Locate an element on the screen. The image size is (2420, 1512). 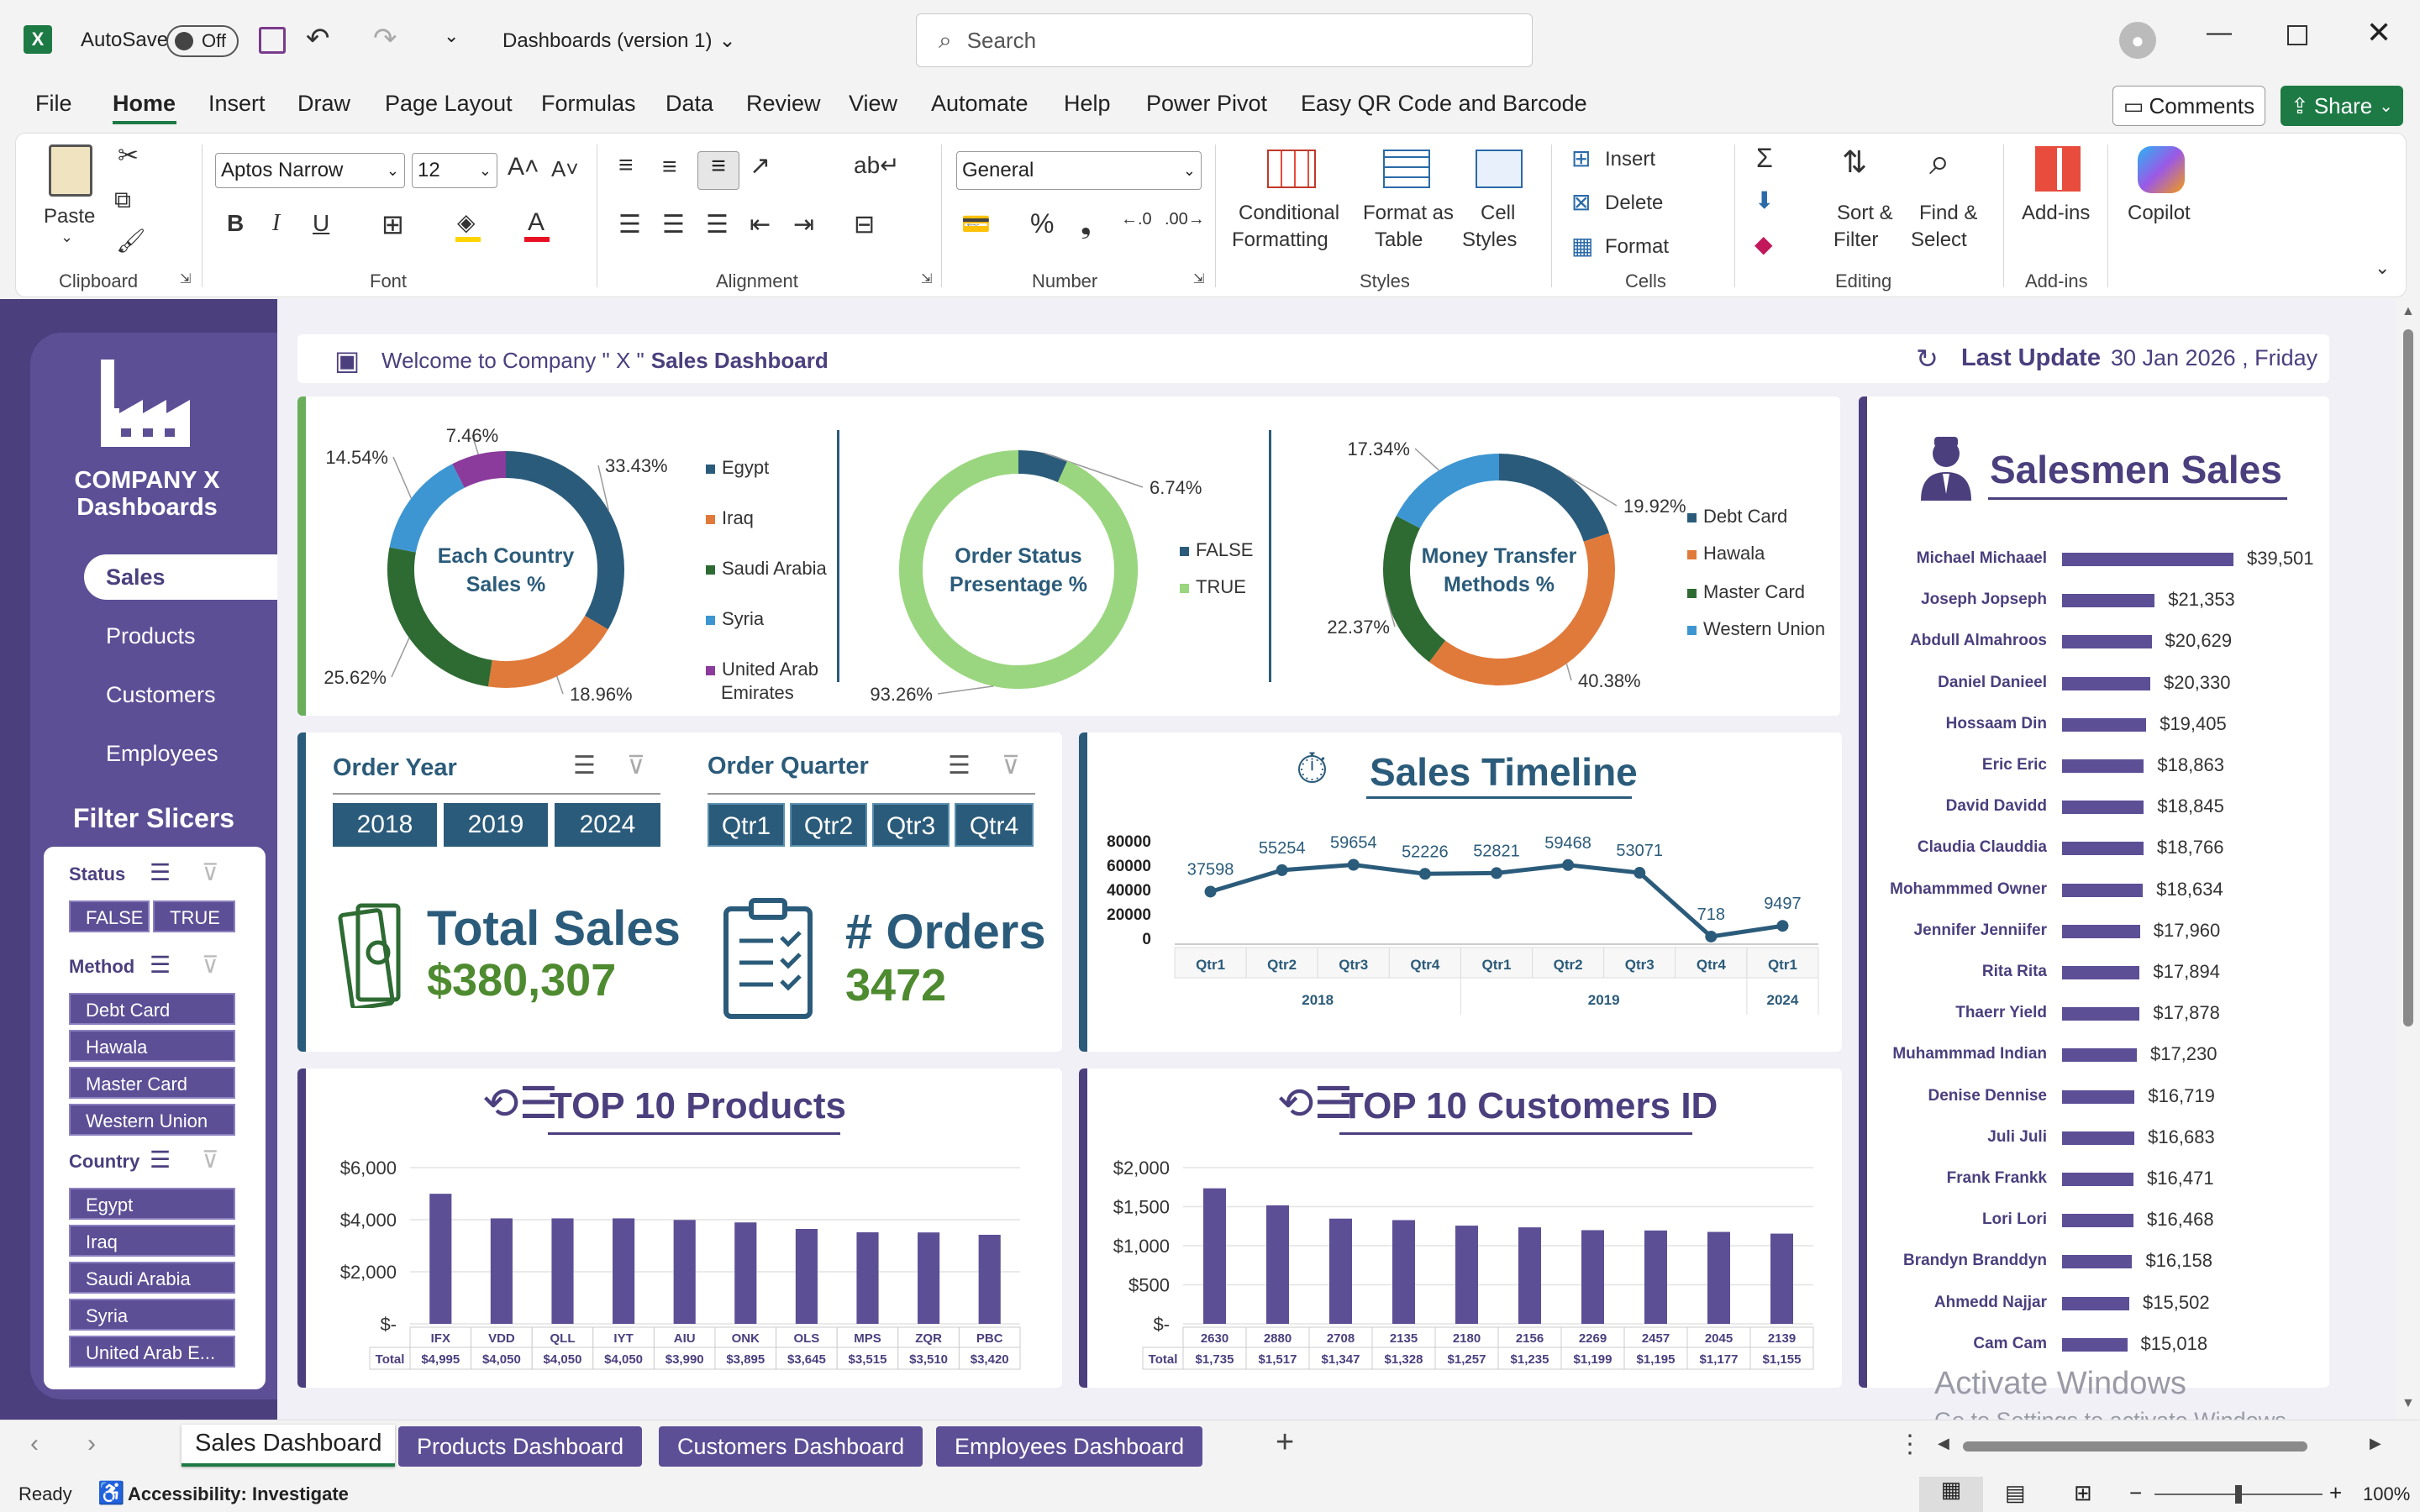
slicer-country-item: Egypt is located at coordinates (152, 1204).